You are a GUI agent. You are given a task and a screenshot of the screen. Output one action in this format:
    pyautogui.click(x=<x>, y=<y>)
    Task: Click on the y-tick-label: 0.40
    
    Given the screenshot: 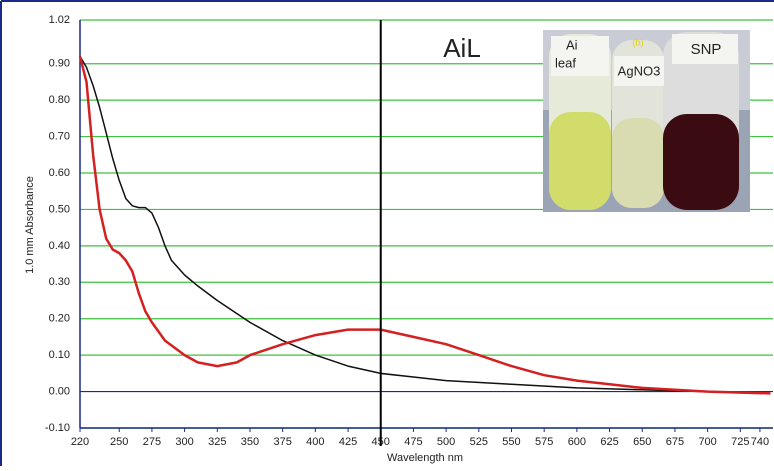 What is the action you would take?
    pyautogui.click(x=59, y=246)
    